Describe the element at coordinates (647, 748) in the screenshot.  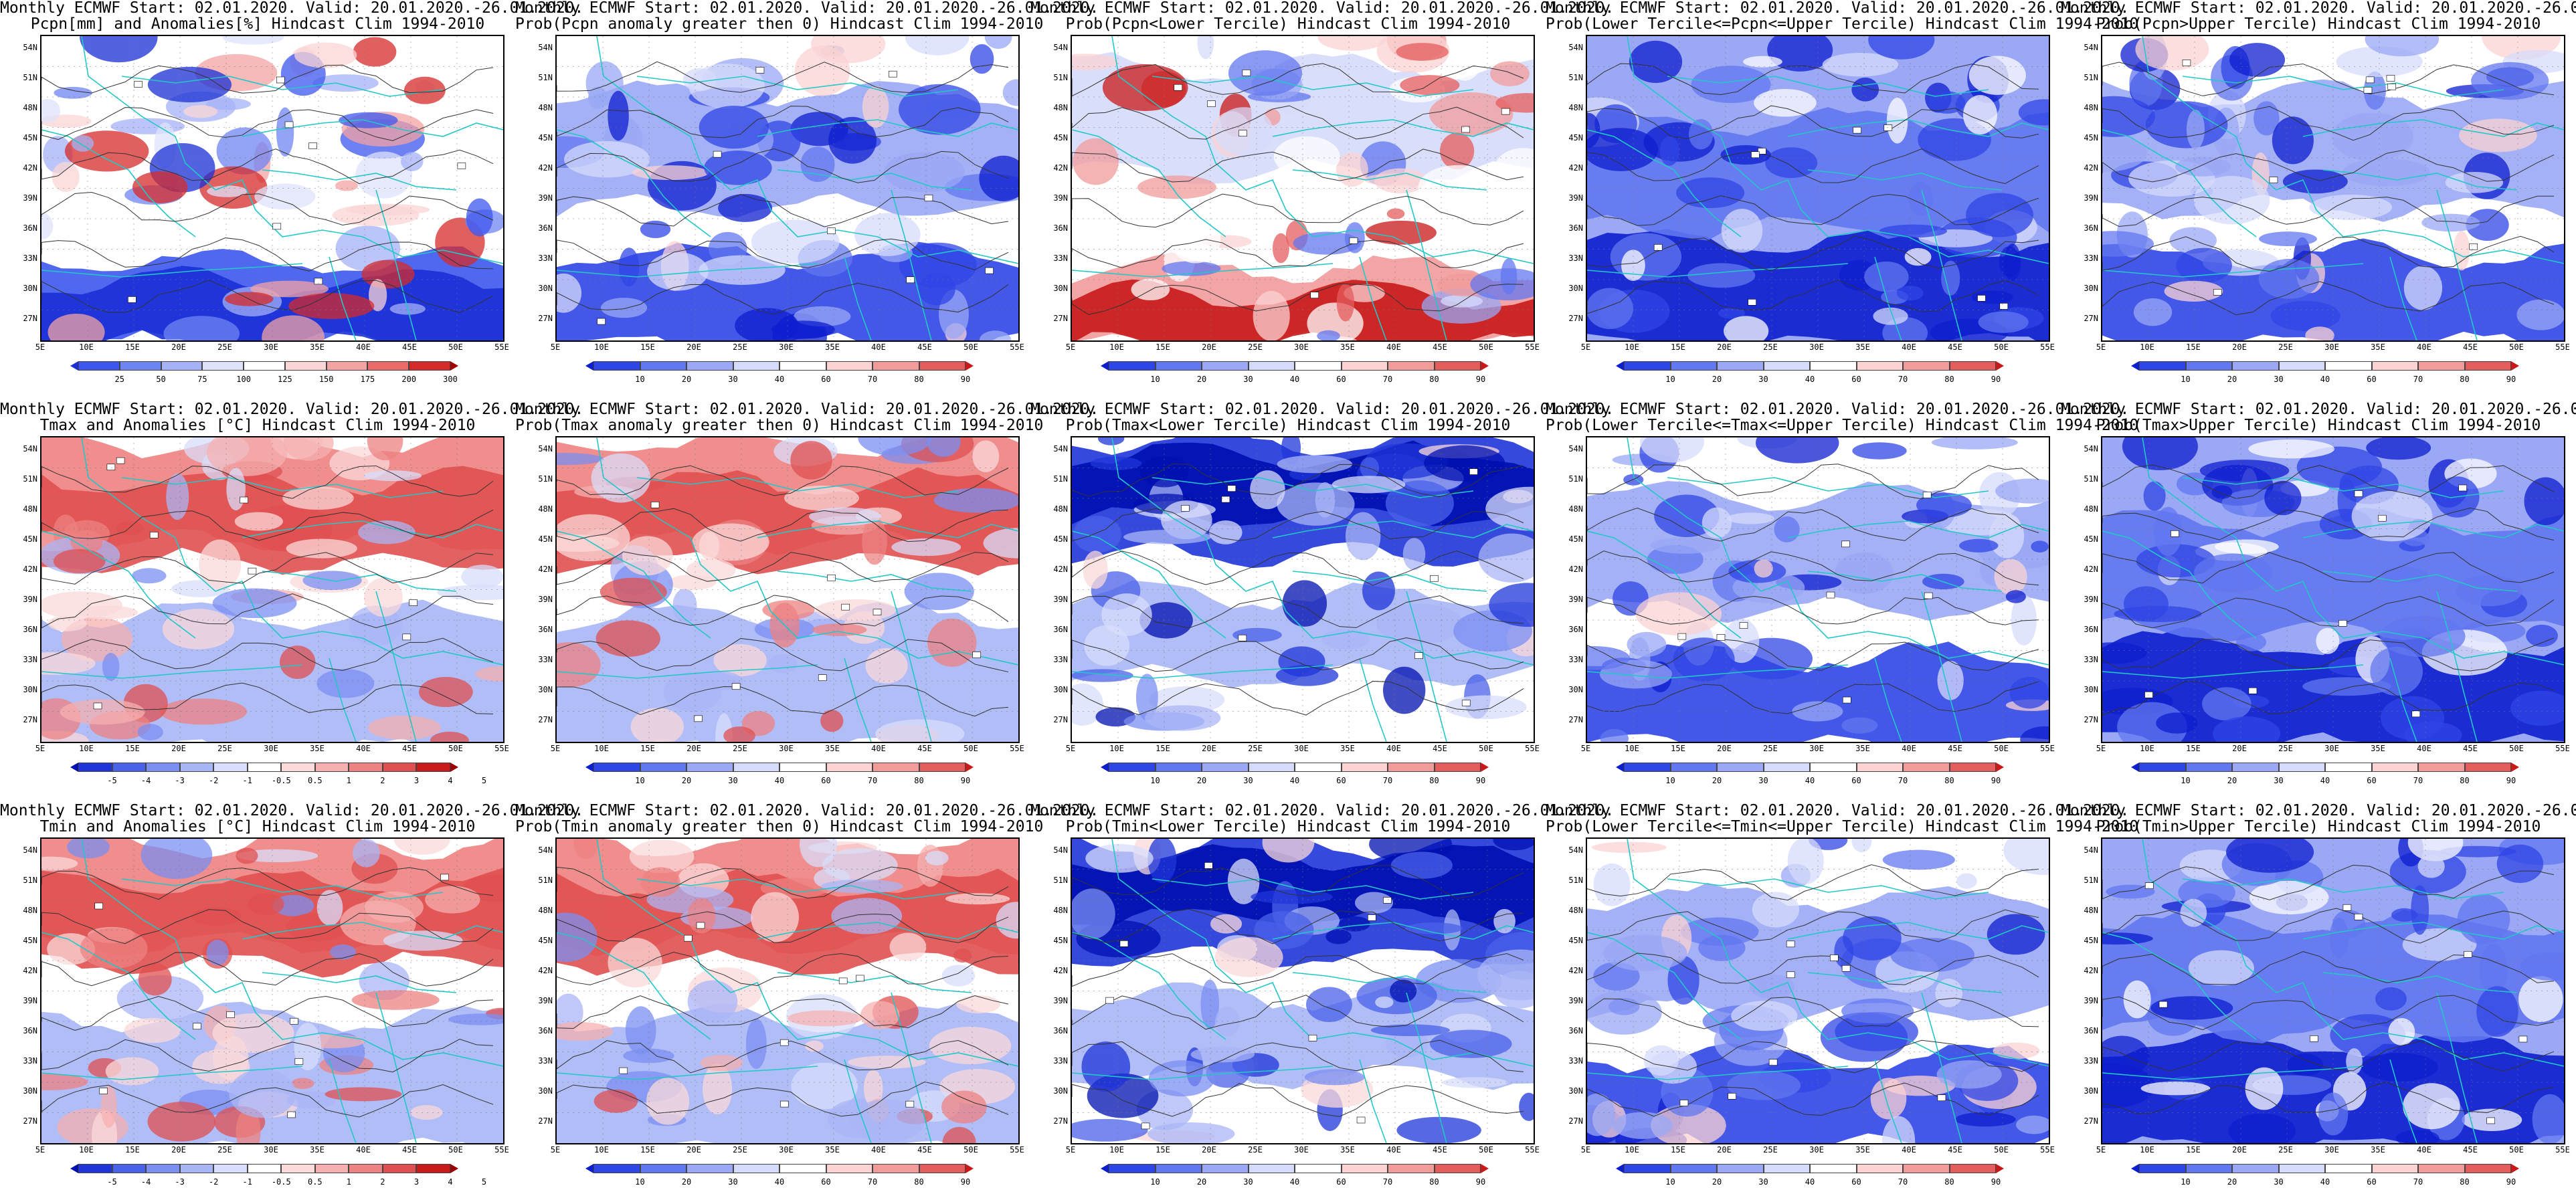
I see `lon-tick-label: 15E` at that location.